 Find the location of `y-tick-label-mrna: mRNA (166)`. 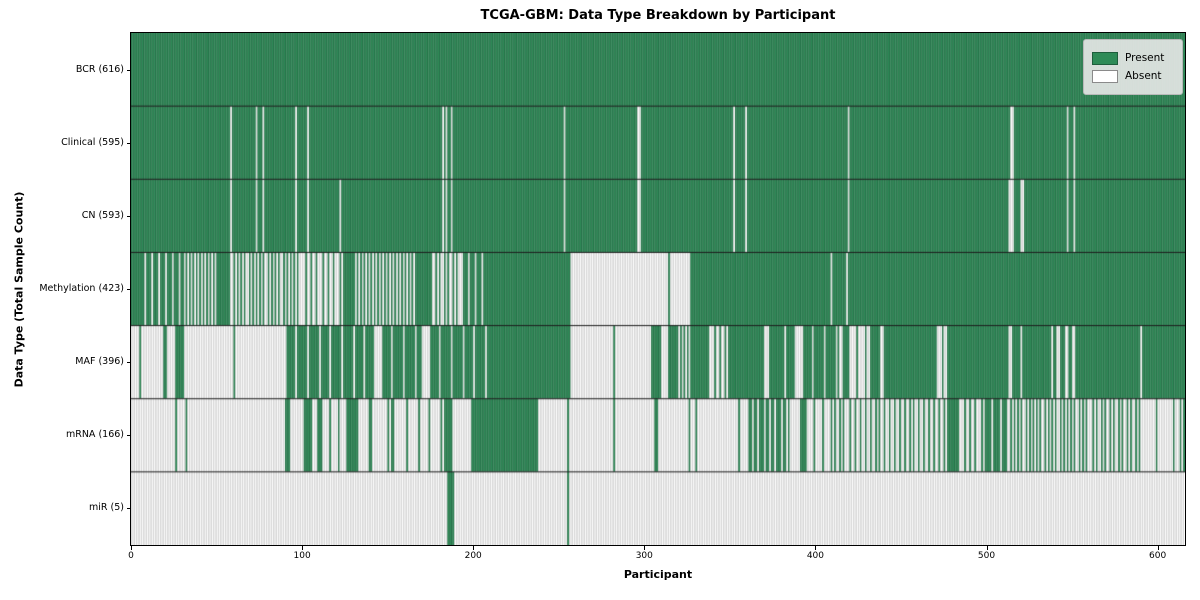

y-tick-label-mrna: mRNA (166) is located at coordinates (94, 435).